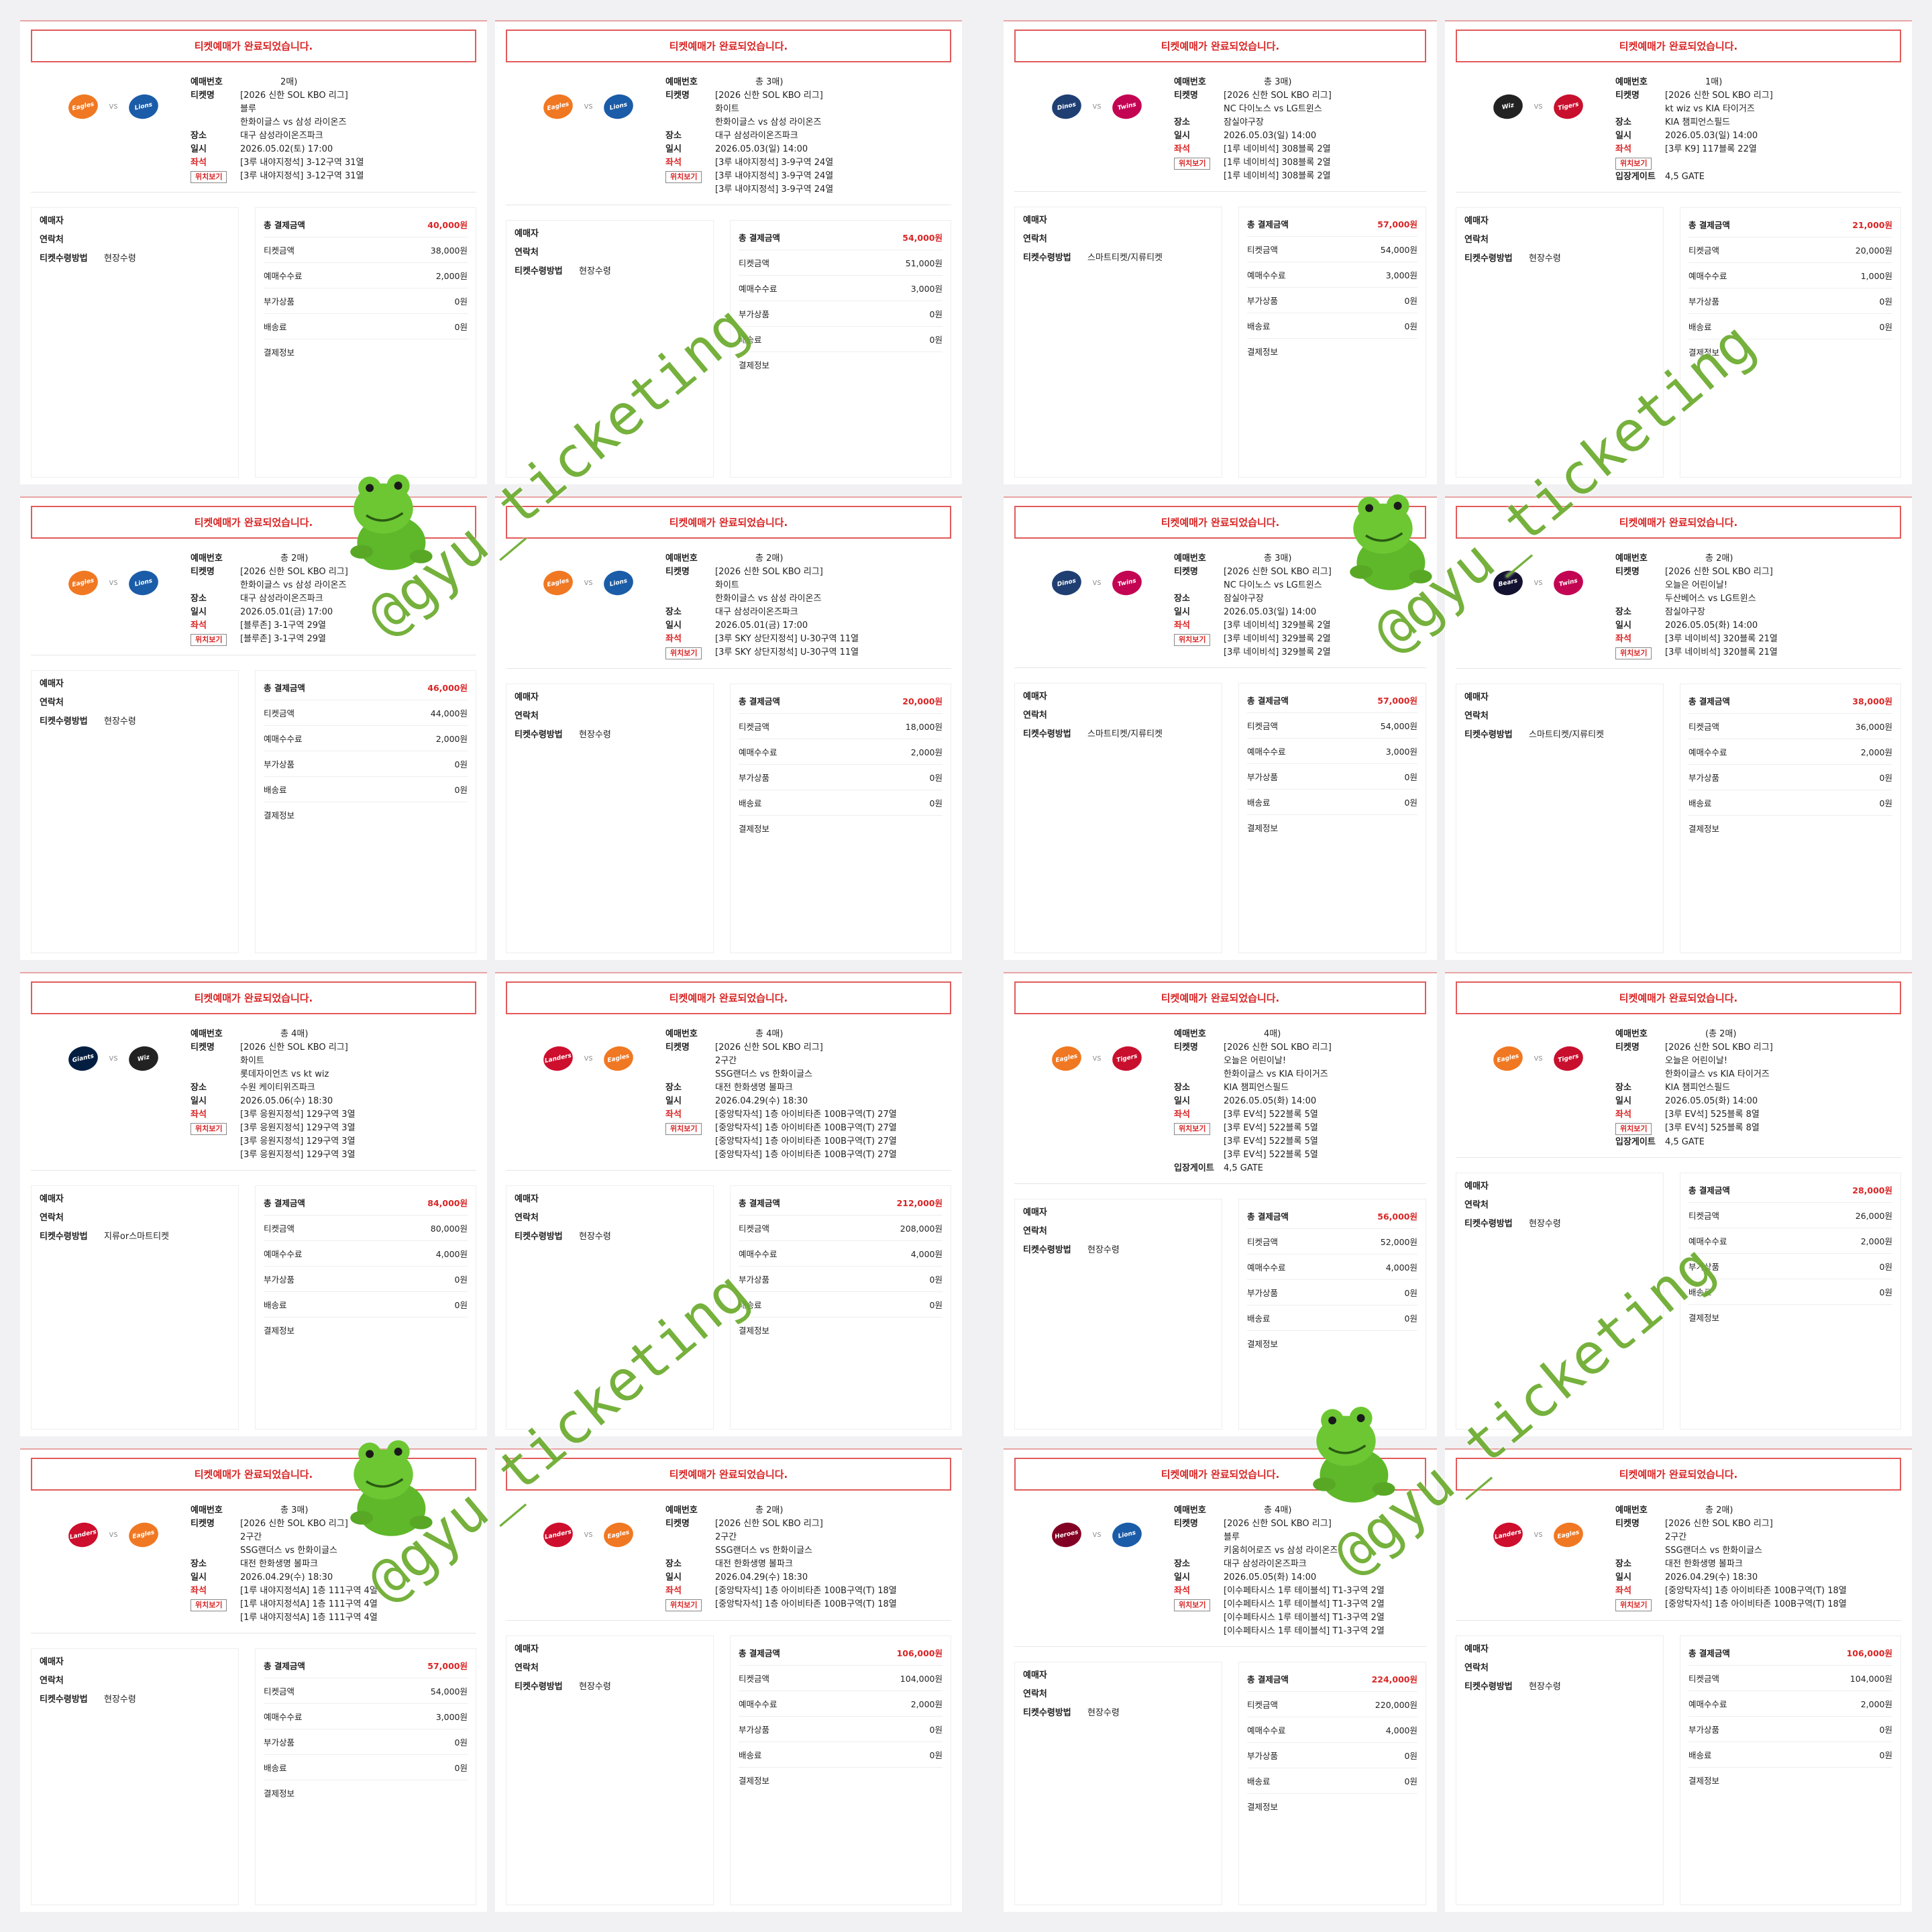  Describe the element at coordinates (137, 1237) in the screenshot. I see `receive-value: 지류or스마트티켓` at that location.